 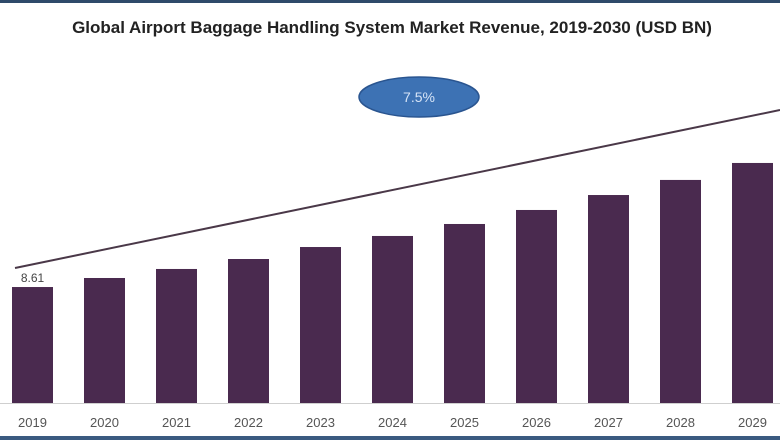 What do you see at coordinates (248, 422) in the screenshot?
I see `x-tick-label: 2022` at bounding box center [248, 422].